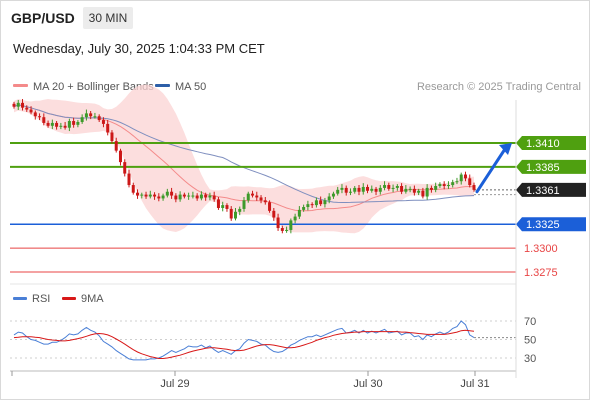 The width and height of the screenshot is (590, 400). I want to click on datetime-label: Wednesday, July 30, 2025 1:04:33 PM CET, so click(139, 48).